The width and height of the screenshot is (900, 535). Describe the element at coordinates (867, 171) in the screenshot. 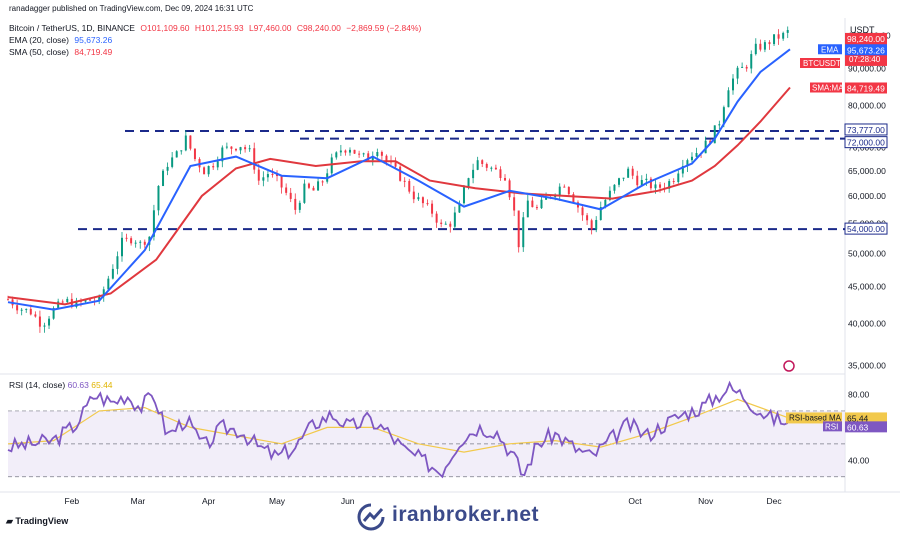

I see `price-tick-label: 65,000.00` at that location.